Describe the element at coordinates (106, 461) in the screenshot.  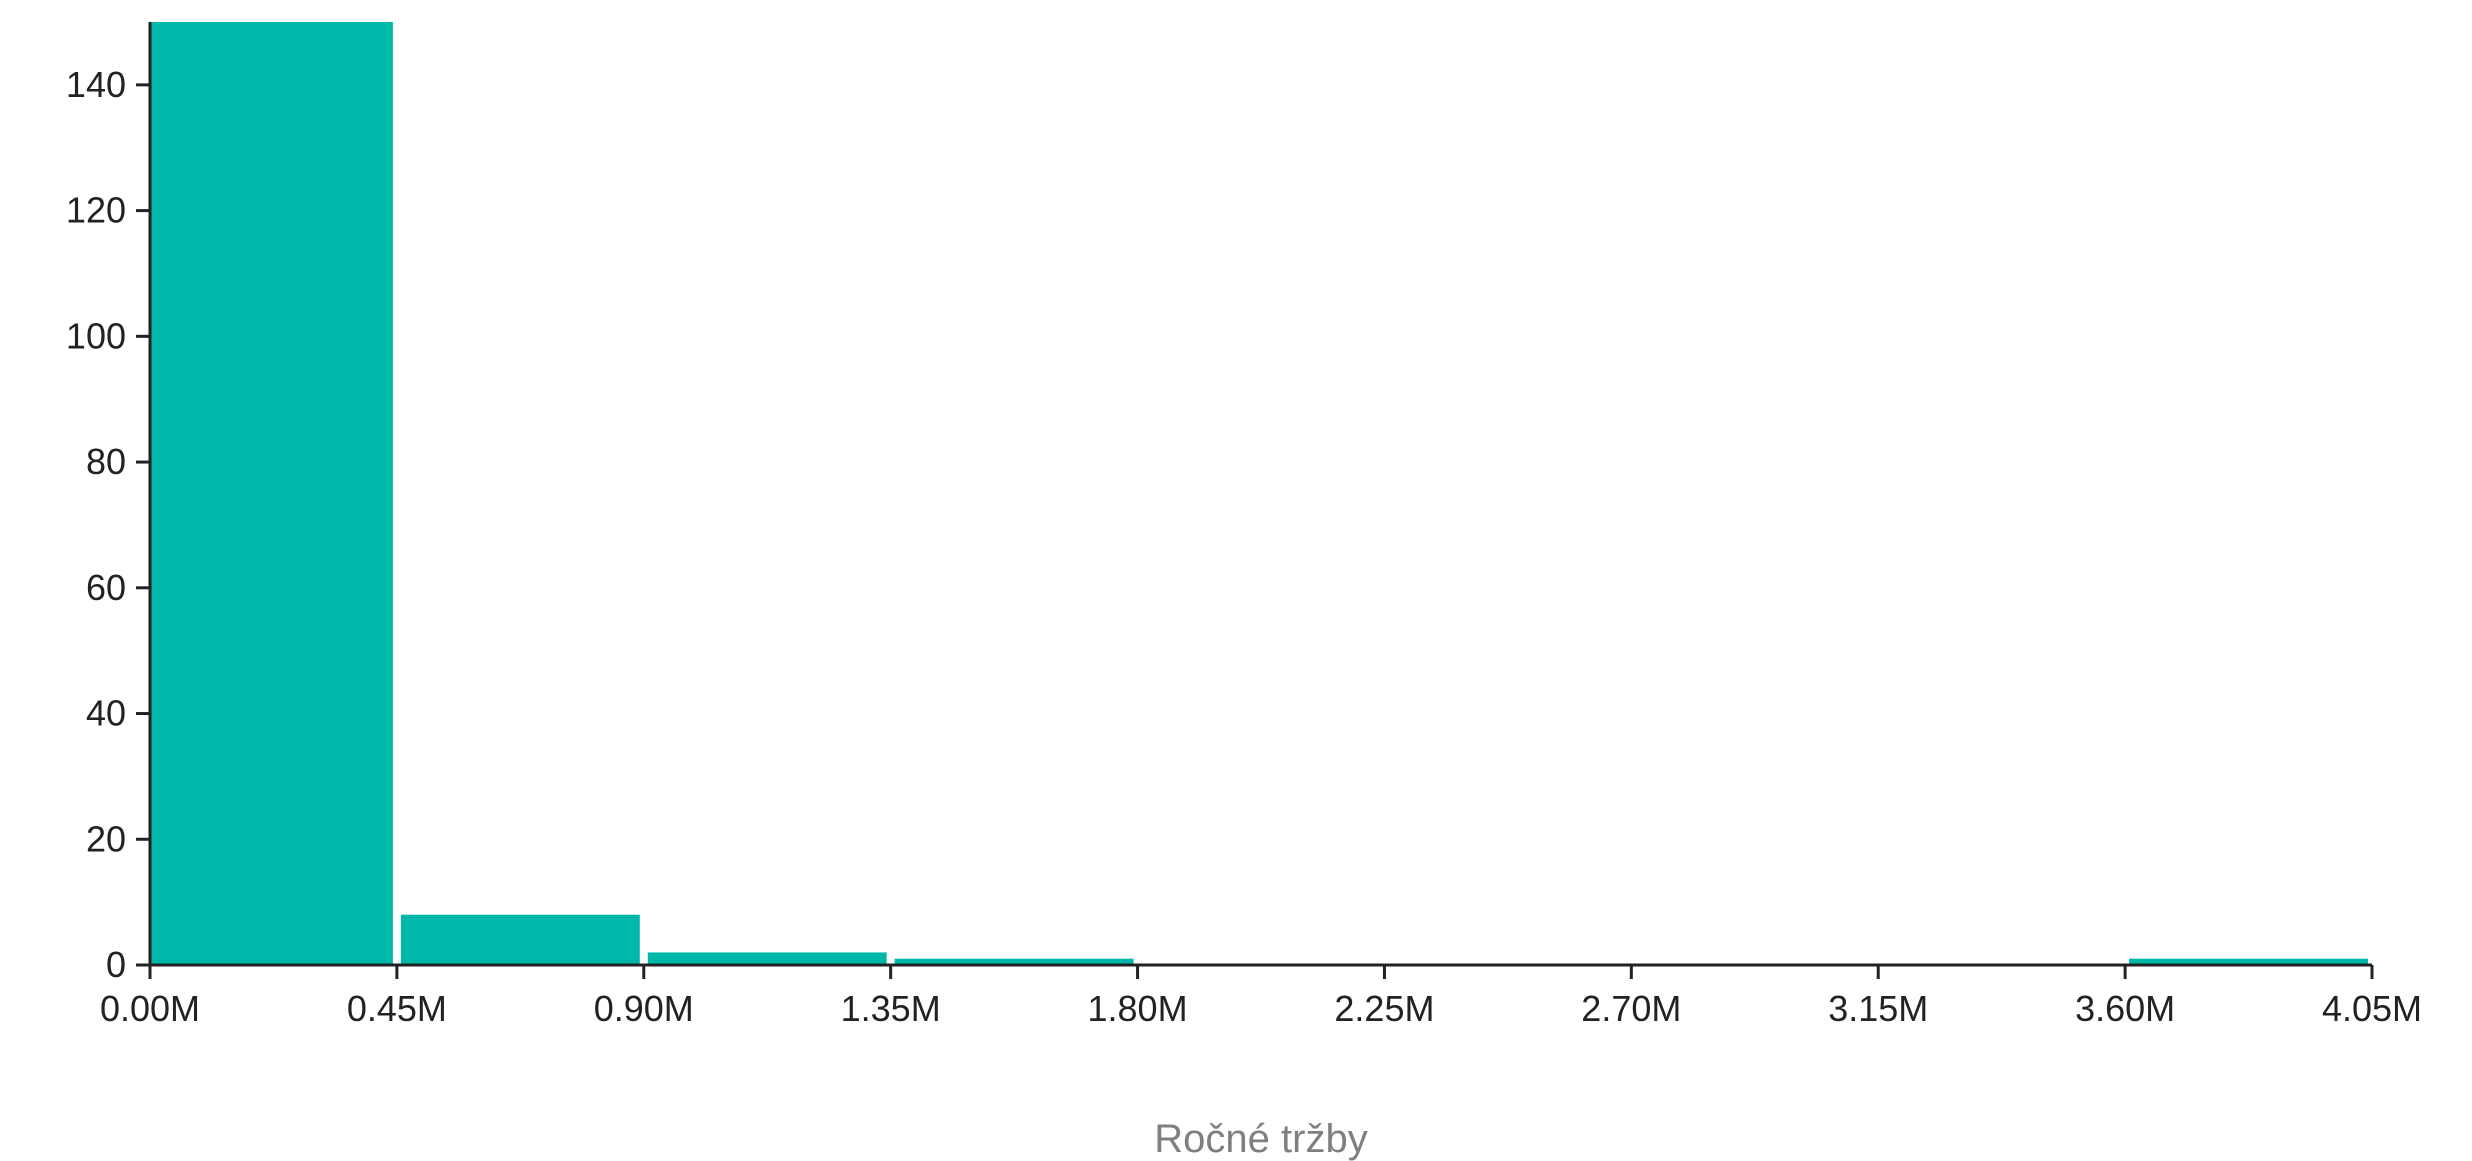
I see `y-tick-label: 80` at that location.